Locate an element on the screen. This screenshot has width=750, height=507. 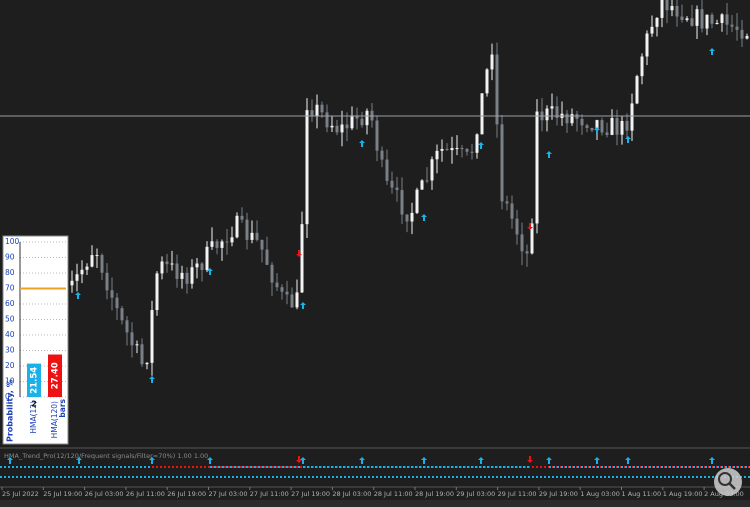
y-tick-label: 30 is located at coordinates (10, 350).